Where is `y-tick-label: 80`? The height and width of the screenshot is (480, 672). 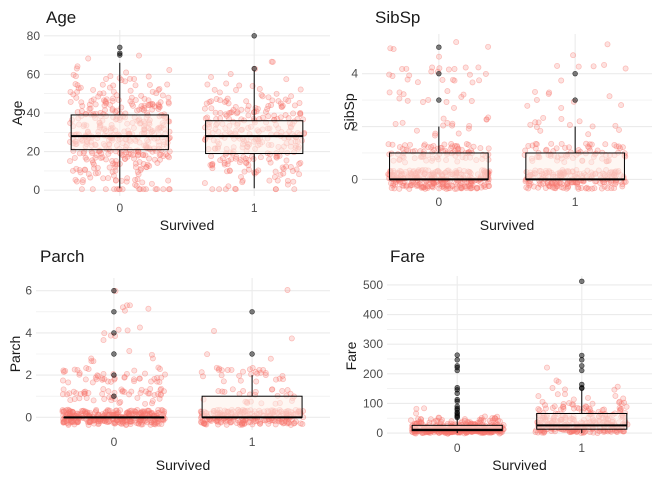 y-tick-label: 80 is located at coordinates (34, 36).